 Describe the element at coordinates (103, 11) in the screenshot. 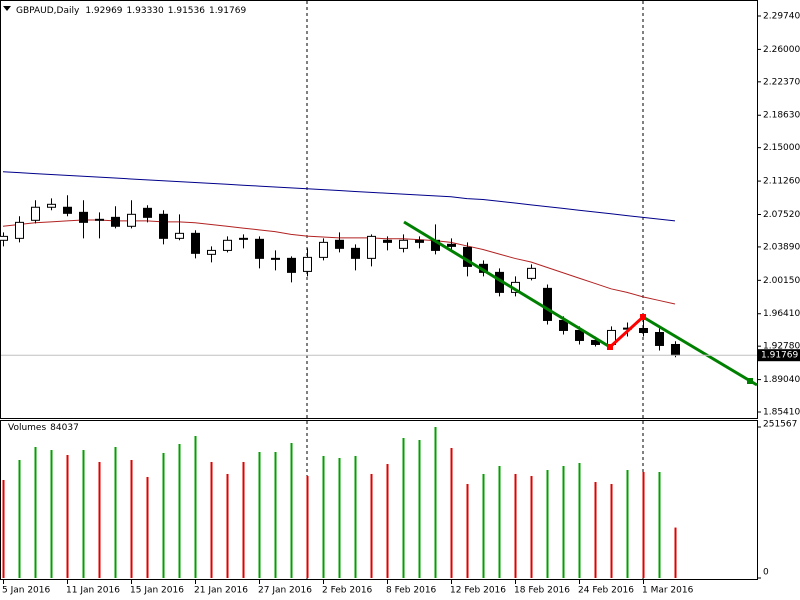

I see `open-label: 1.92969` at that location.